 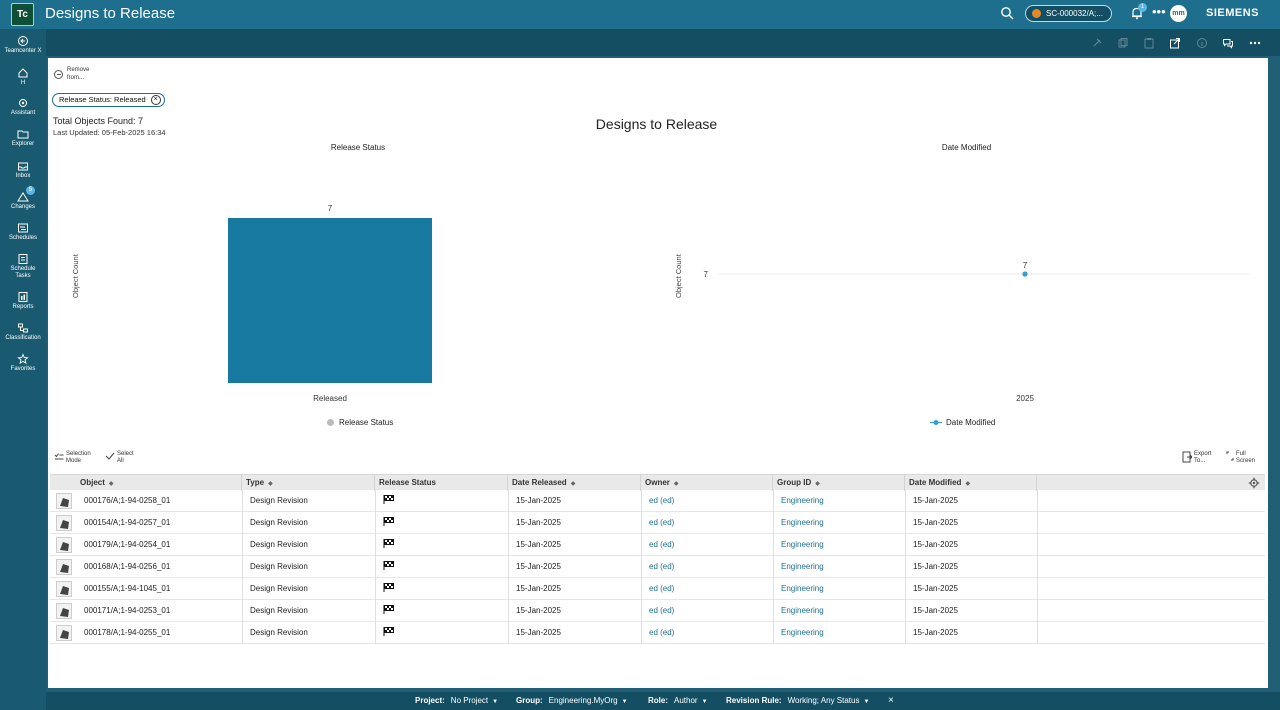 I want to click on column-header-date-modified: Date Modified ◆, so click(x=971, y=483).